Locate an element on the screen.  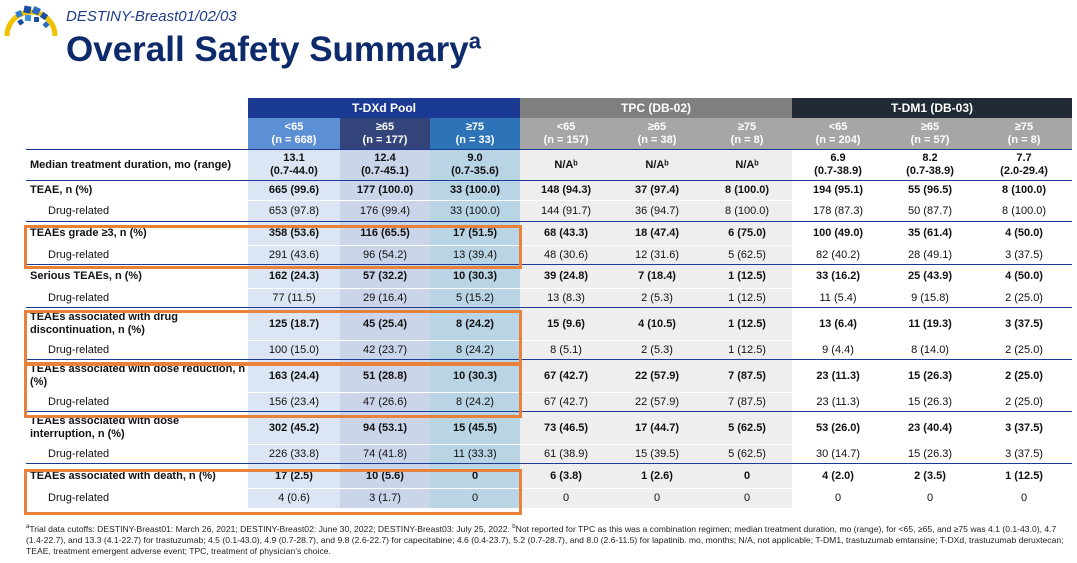
table-cell: 3 (1.7) is located at coordinates (385, 498).